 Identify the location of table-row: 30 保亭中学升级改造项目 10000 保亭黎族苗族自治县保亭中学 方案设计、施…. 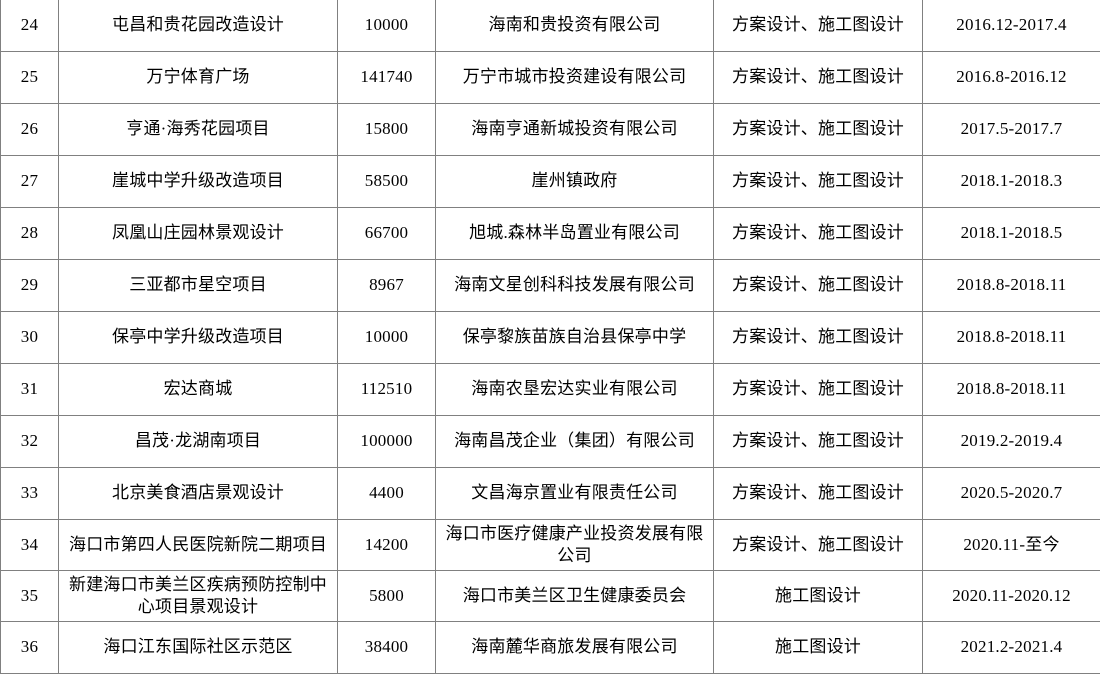
(550, 338).